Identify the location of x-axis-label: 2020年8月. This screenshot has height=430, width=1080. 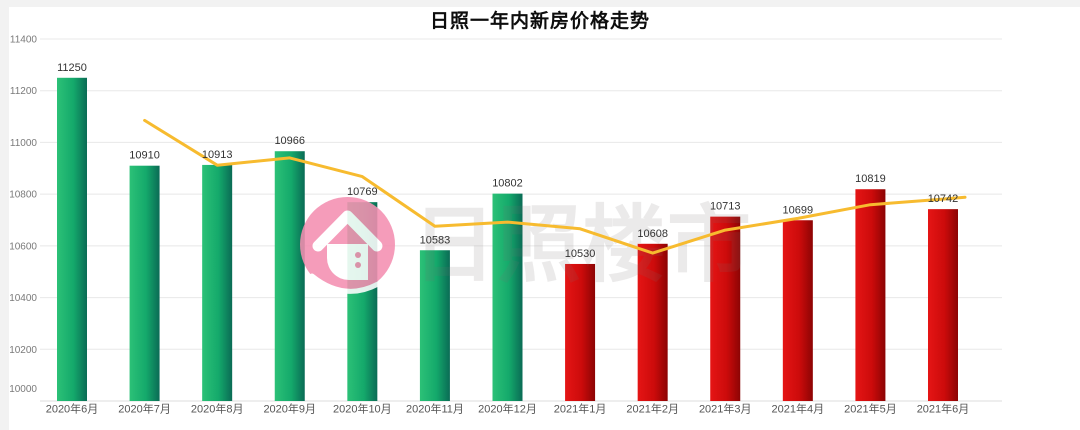
(217, 409).